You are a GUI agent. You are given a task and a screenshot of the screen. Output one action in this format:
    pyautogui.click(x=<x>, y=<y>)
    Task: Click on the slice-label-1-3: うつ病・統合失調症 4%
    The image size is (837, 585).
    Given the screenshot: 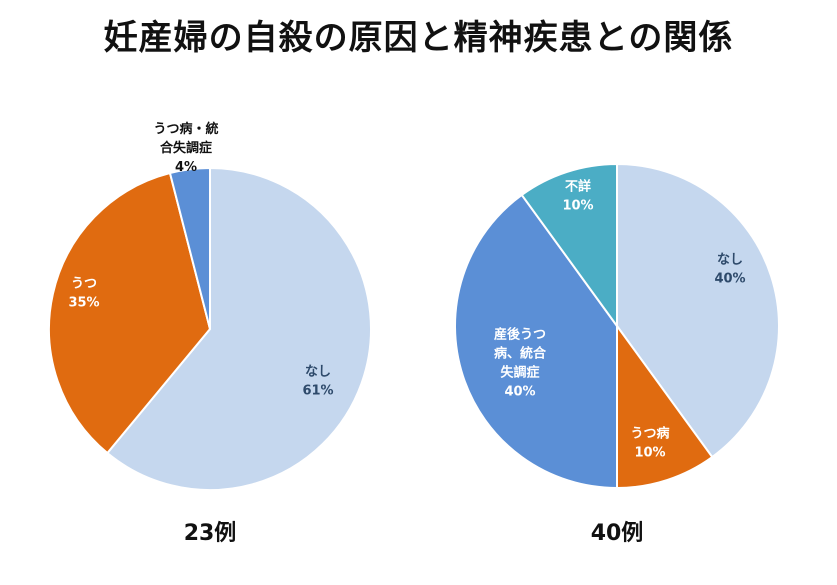 What is the action you would take?
    pyautogui.click(x=185, y=148)
    